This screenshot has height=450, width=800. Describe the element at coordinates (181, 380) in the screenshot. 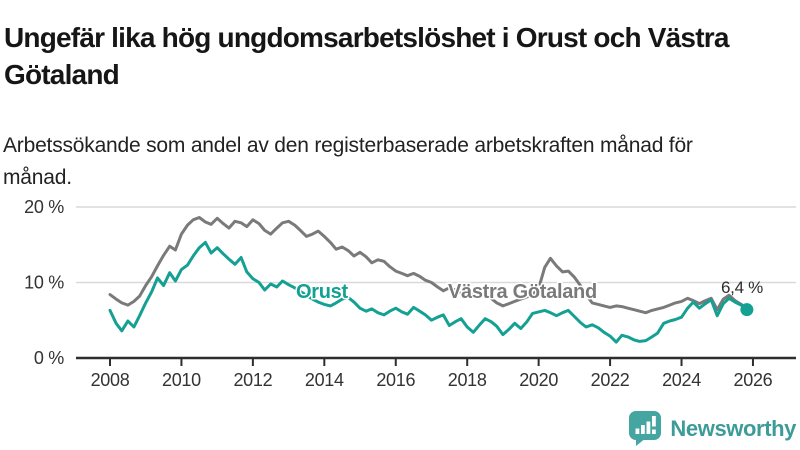

I see `x-axis-tick-label: 2010` at that location.